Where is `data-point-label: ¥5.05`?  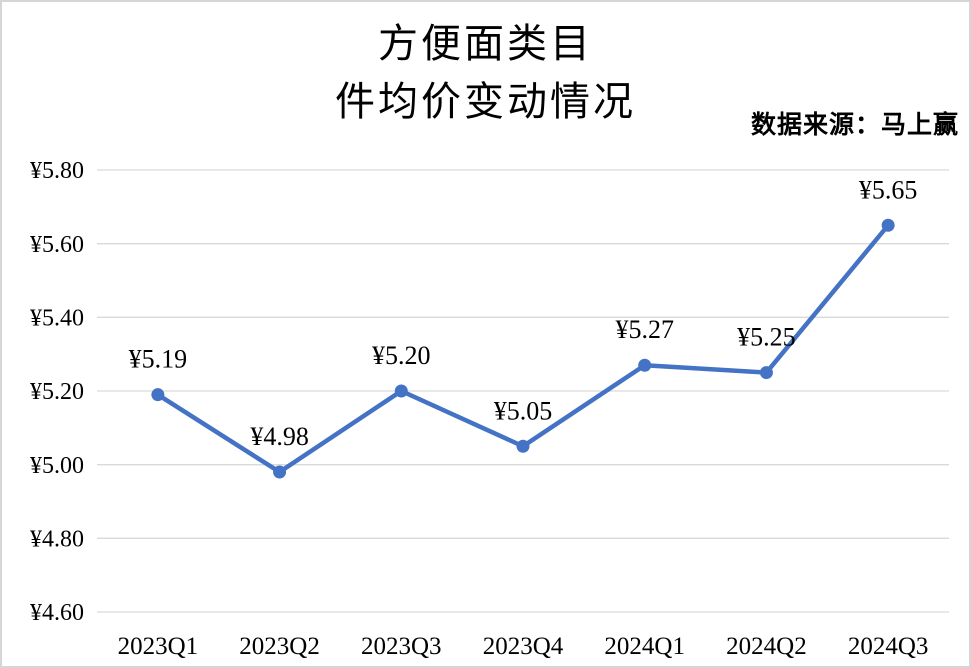
data-point-label: ¥5.05 is located at coordinates (523, 410).